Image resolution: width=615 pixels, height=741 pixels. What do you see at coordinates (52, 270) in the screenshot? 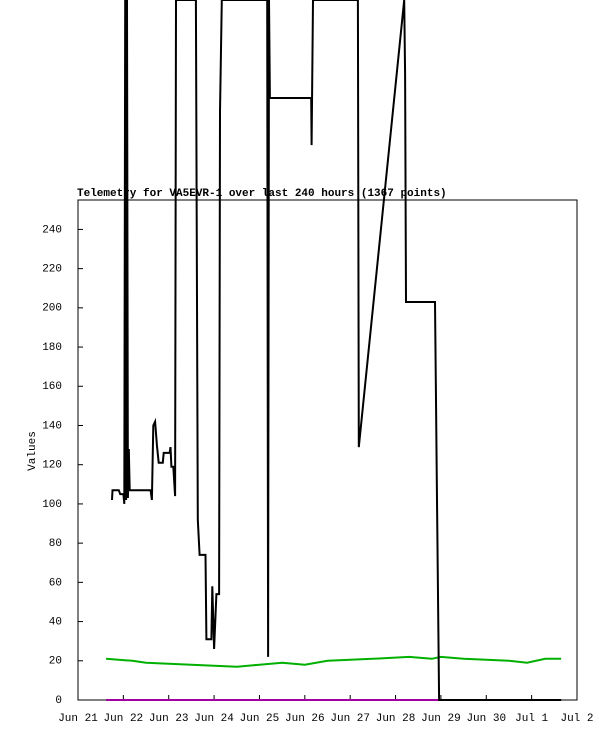
I see `y-tick-label: 220` at bounding box center [52, 270].